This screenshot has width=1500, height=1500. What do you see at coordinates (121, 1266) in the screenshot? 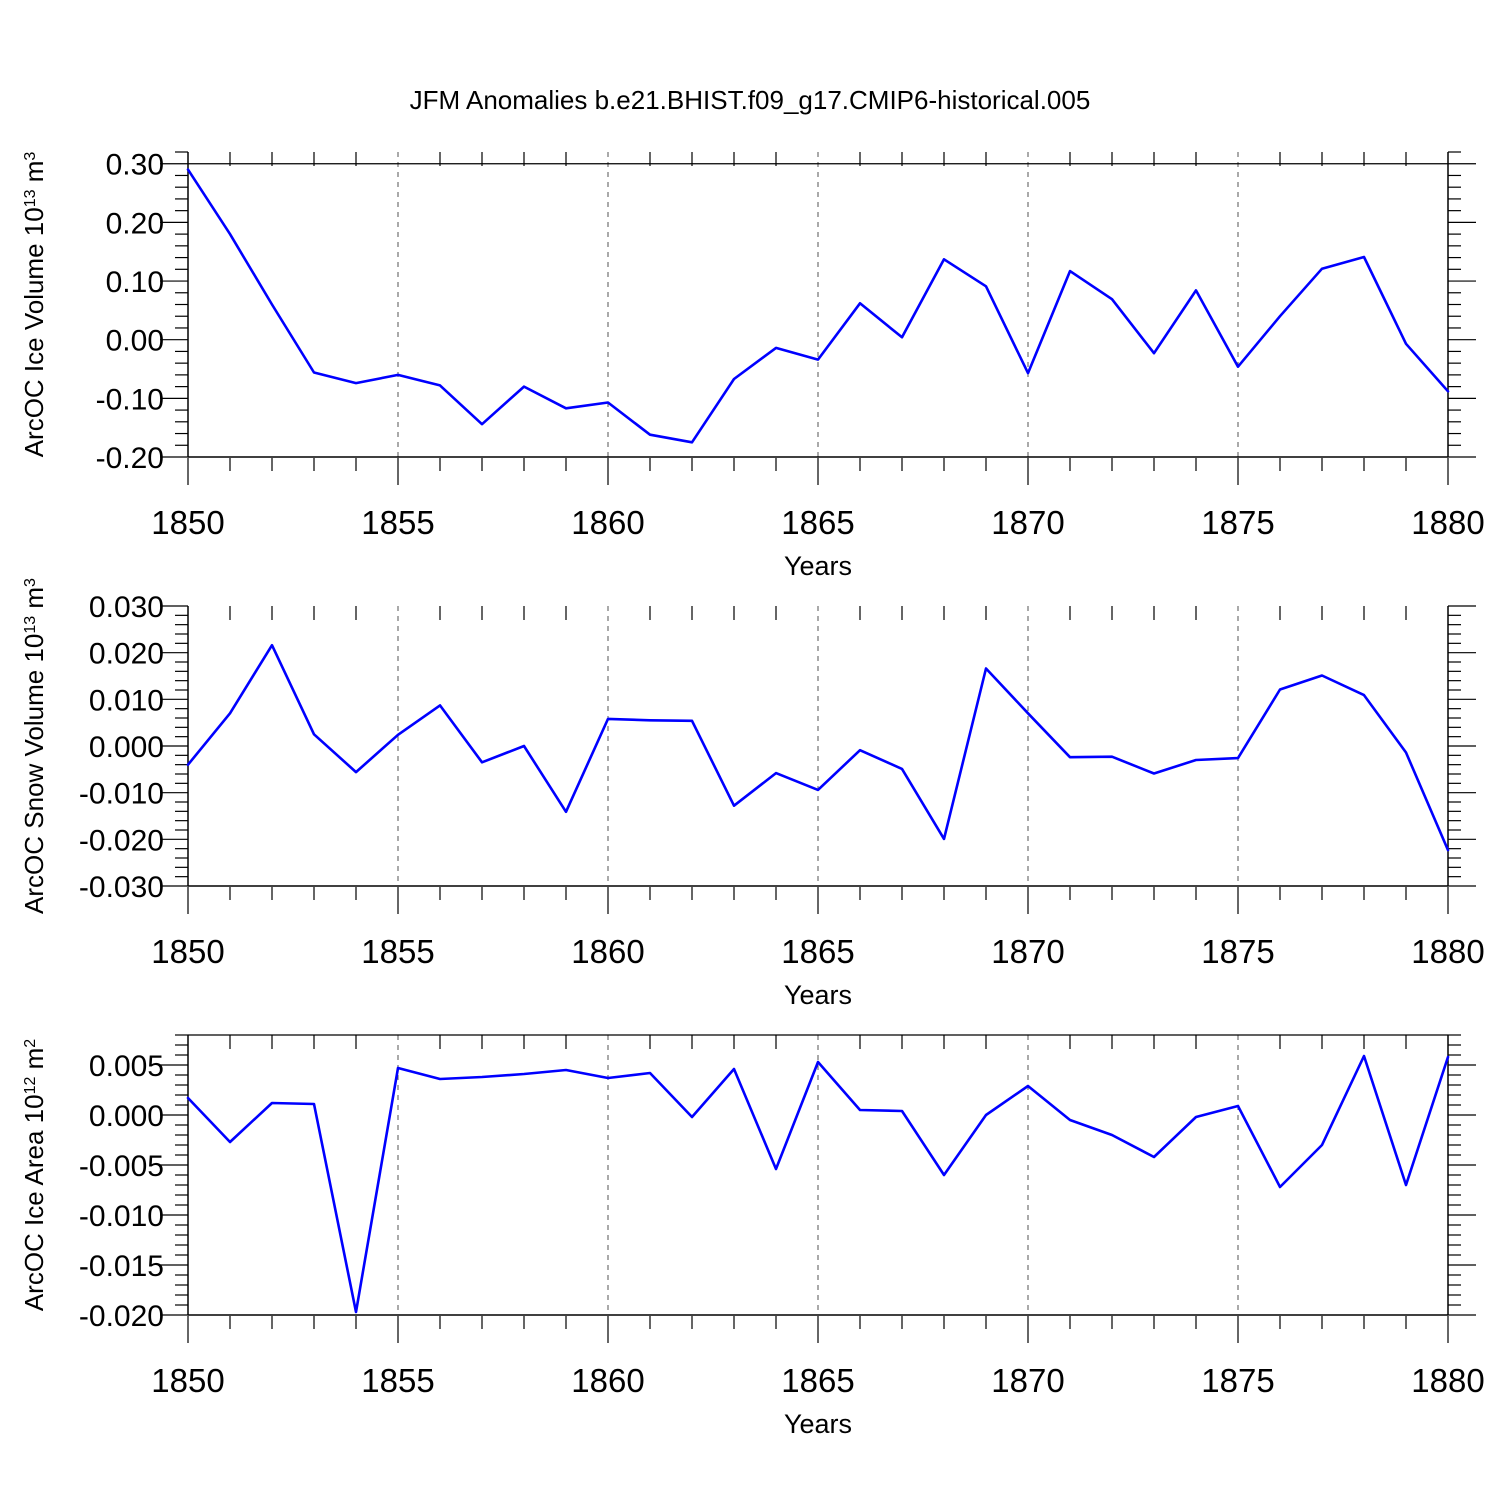
I see `y-tick-label: -0.015` at bounding box center [121, 1266].